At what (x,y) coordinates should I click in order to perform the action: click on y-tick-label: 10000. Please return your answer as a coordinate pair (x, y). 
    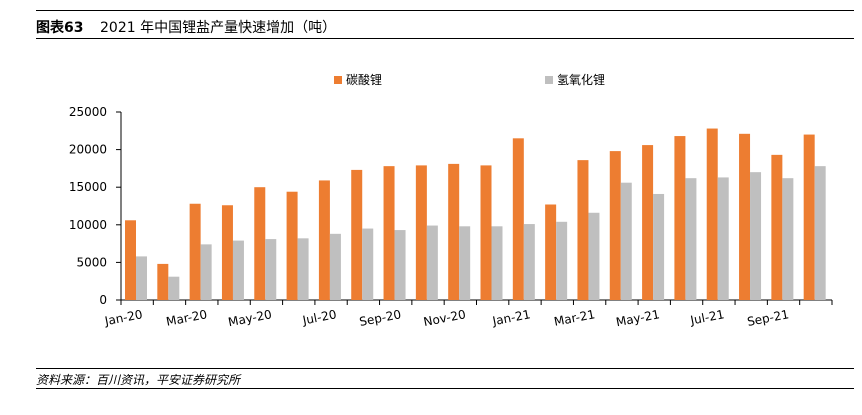
    Looking at the image, I should click on (88, 225).